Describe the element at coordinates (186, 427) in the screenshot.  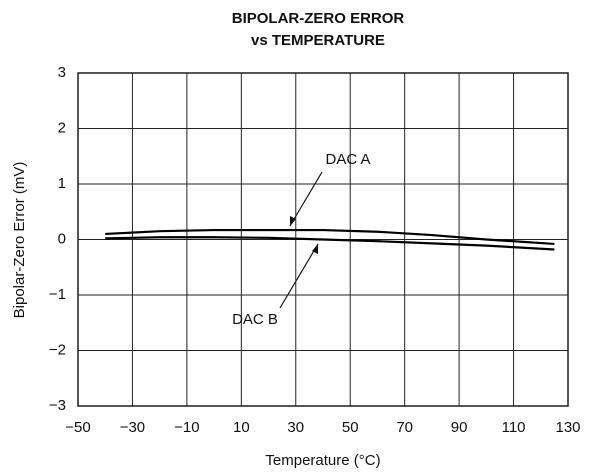
I see `x-tick-label: −10` at that location.